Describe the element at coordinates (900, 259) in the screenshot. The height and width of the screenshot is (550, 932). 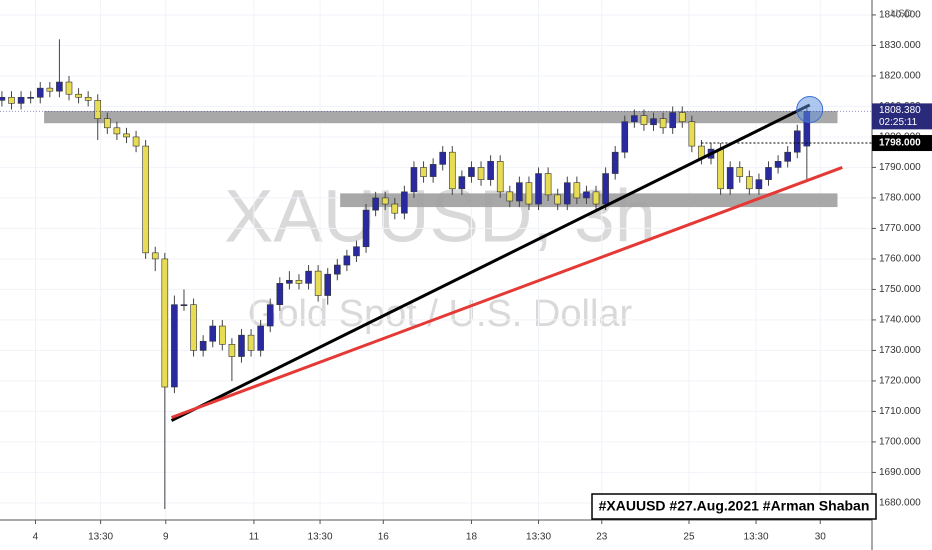
I see `y-tick-label: 1760.000` at that location.